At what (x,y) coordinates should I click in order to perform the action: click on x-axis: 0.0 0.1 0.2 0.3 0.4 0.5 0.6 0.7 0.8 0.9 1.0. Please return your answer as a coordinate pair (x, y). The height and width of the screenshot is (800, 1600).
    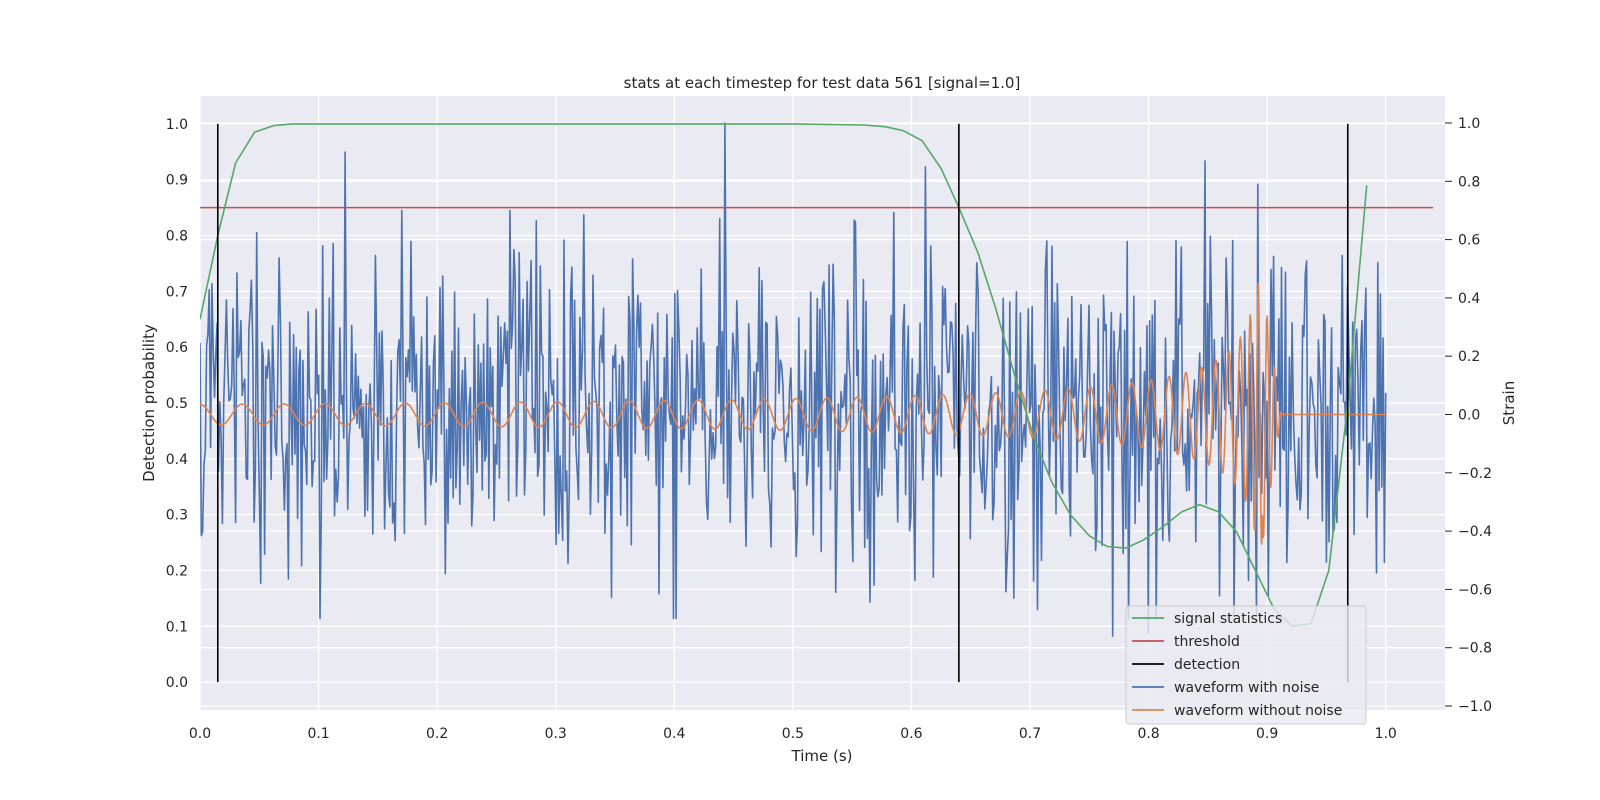
    Looking at the image, I should click on (793, 734).